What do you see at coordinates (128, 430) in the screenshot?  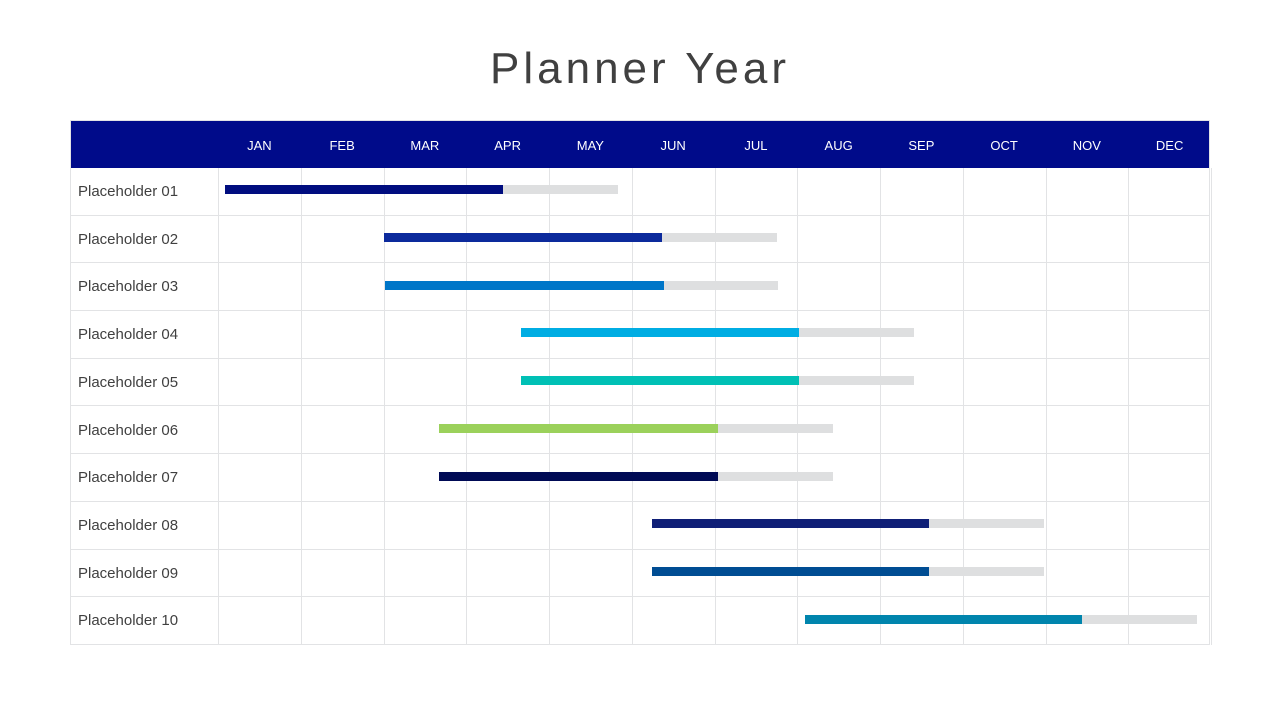 I see `task-label: Placeholder 06` at bounding box center [128, 430].